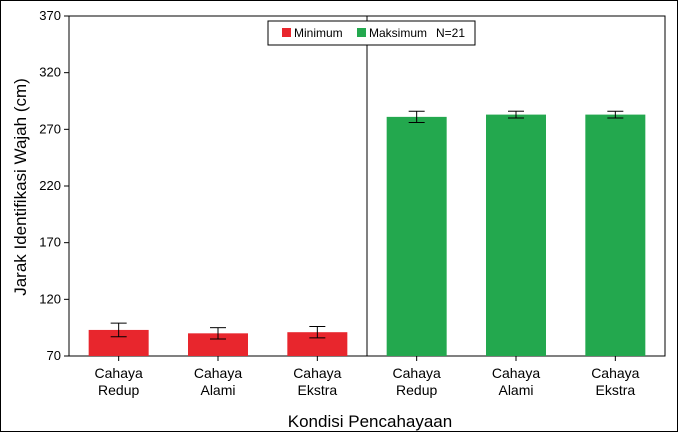 The width and height of the screenshot is (678, 432). What do you see at coordinates (54, 355) in the screenshot?
I see `y-tick-label: 70` at bounding box center [54, 355].